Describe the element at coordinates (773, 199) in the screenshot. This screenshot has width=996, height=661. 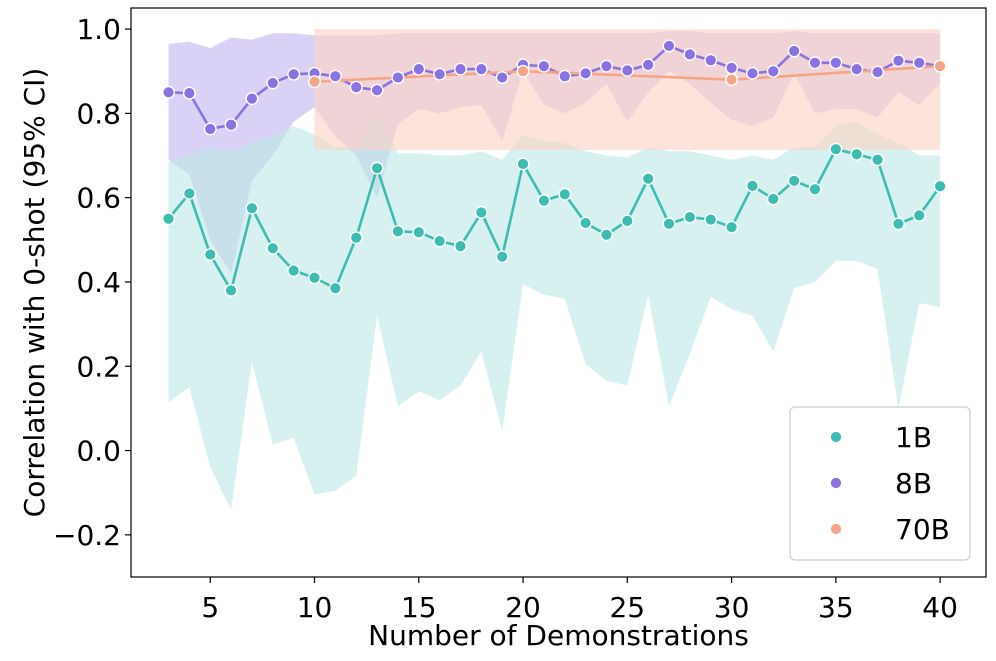
I see `marker-1B-x32` at that location.